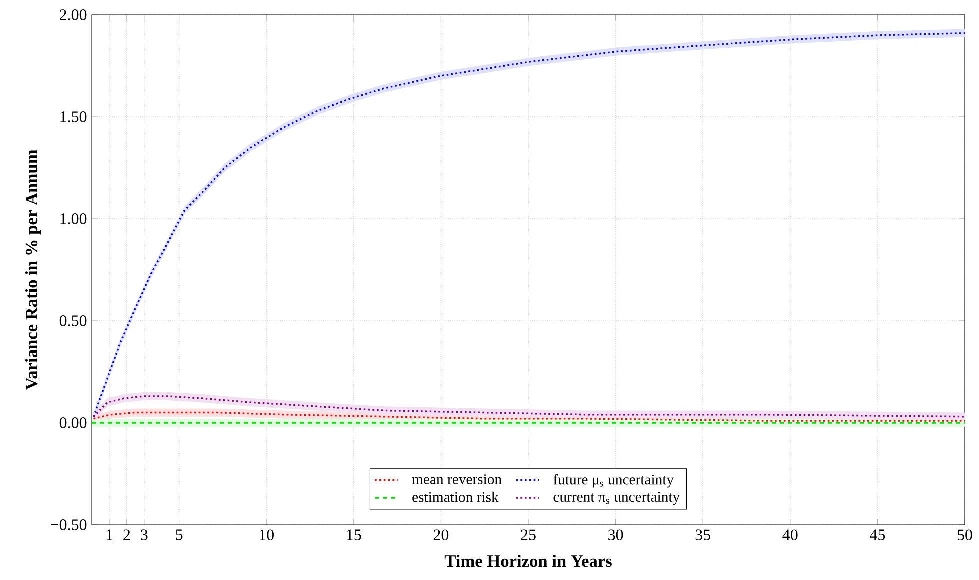  I want to click on y-tick-label: −0.50, so click(69, 525).